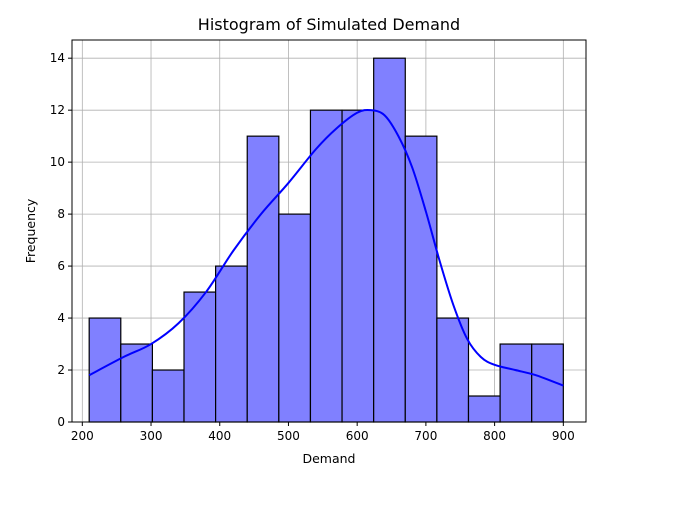  I want to click on y-tick-label-2: 4, so click(61, 318).